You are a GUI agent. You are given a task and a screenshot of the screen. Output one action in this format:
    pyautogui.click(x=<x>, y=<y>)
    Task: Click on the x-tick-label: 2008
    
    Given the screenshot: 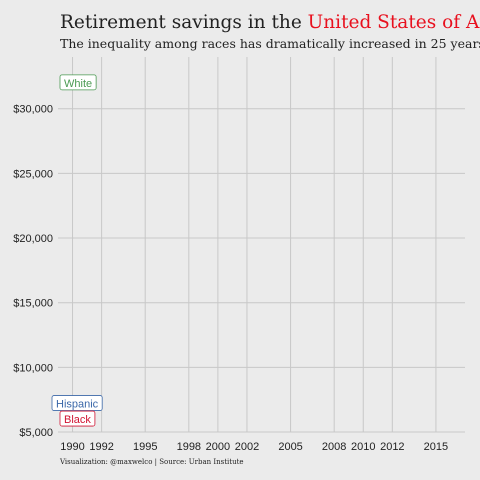 What is the action you would take?
    pyautogui.click(x=334, y=447)
    